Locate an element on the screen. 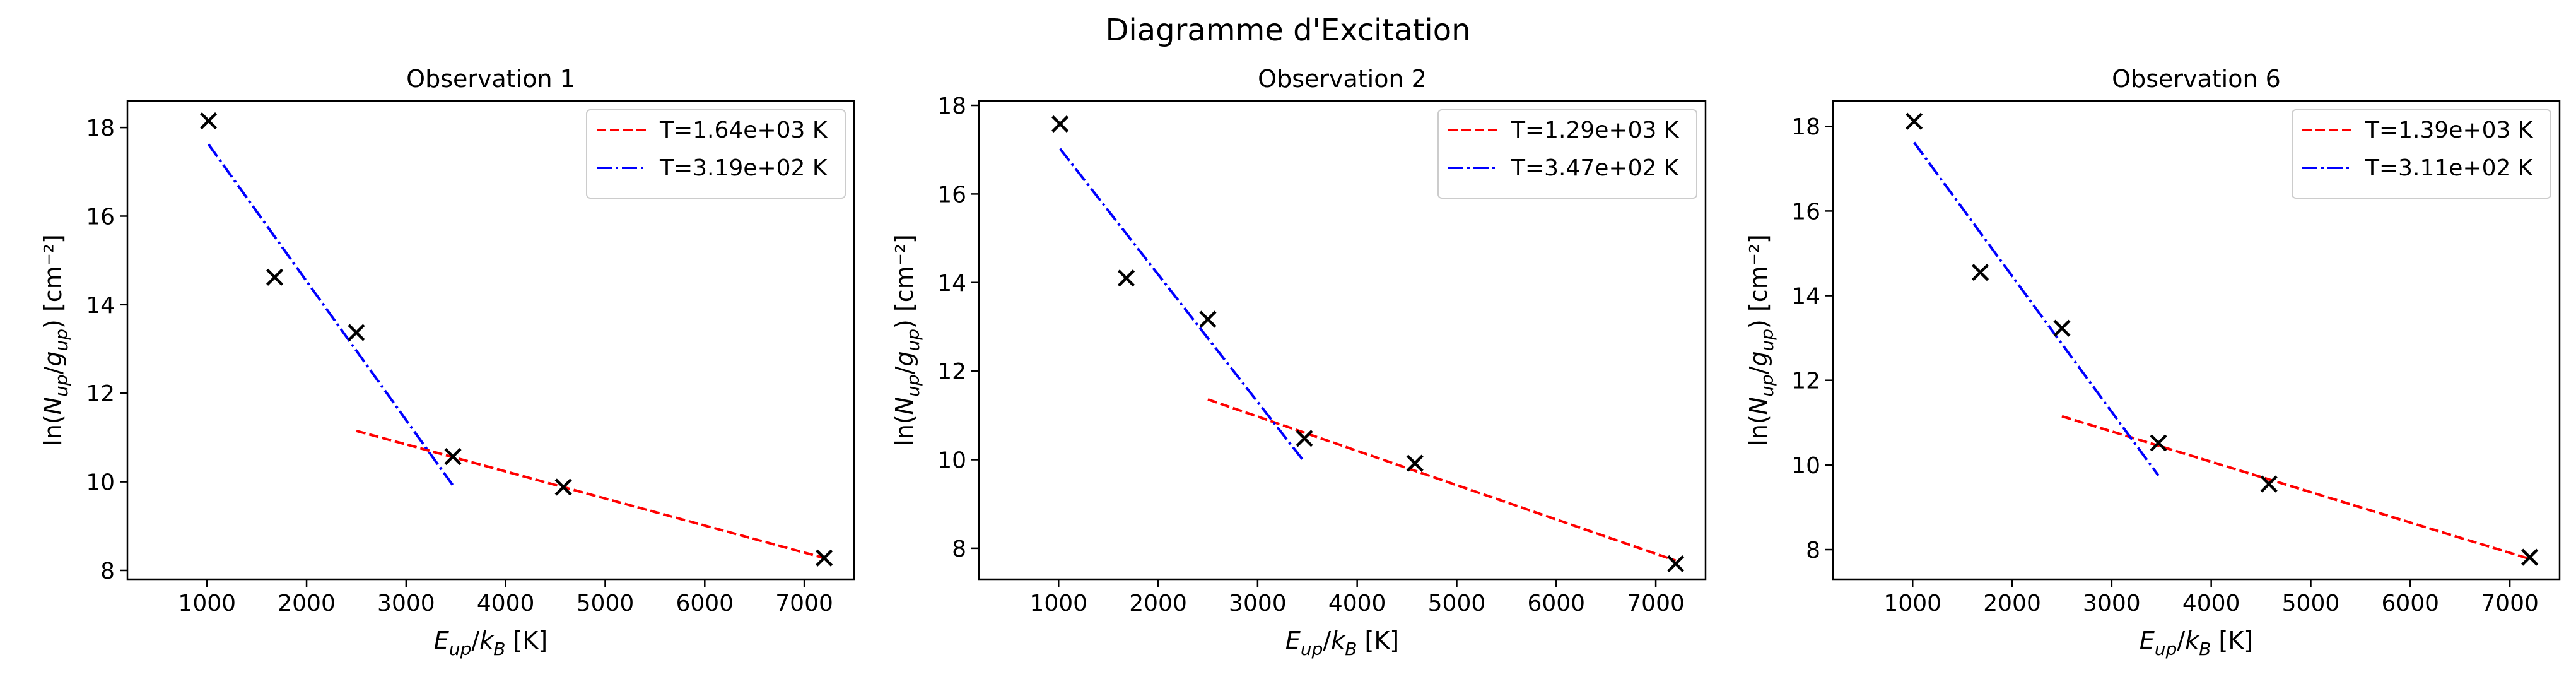 The image size is (2576, 684). legend: T=1.39e+03 K T=3.11e+02 K is located at coordinates (2421, 154).